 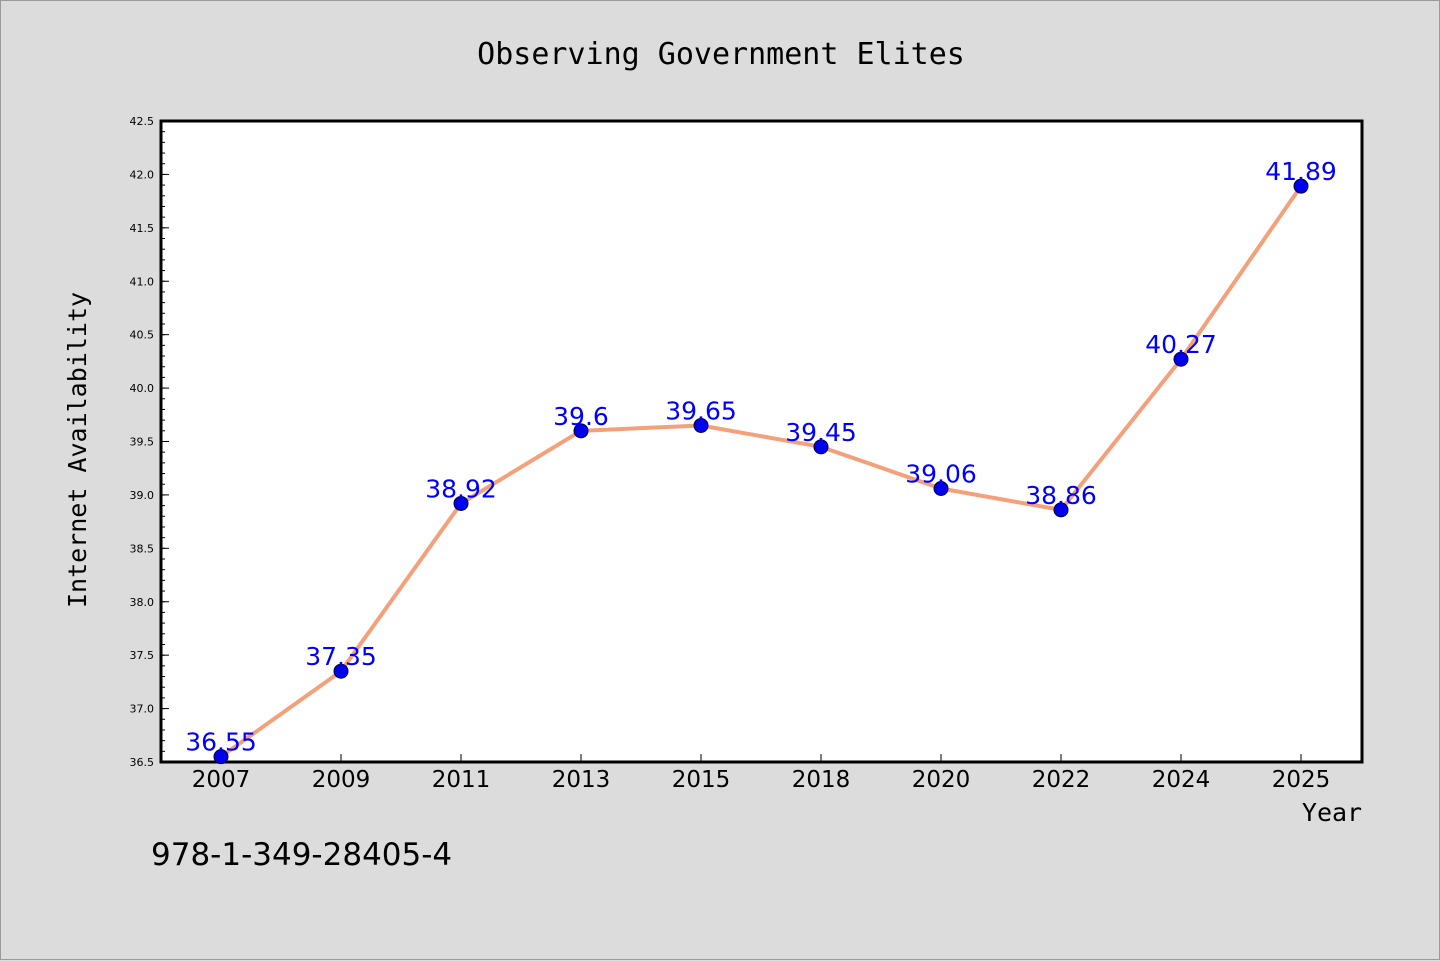 I want to click on data-label: 39.6, so click(x=581, y=416).